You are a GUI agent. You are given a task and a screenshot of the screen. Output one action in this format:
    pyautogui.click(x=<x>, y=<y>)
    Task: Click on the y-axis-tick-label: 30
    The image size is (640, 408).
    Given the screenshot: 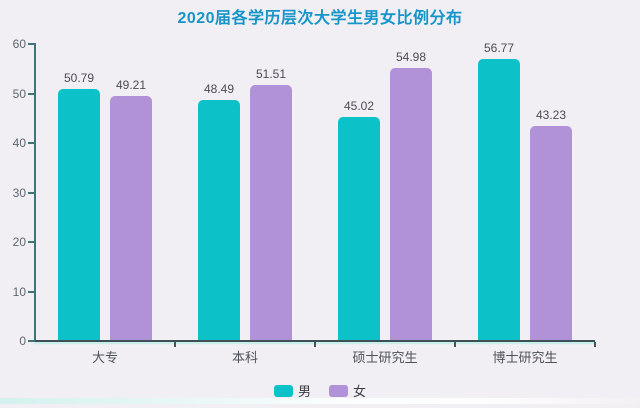 What is the action you would take?
    pyautogui.click(x=19, y=192)
    